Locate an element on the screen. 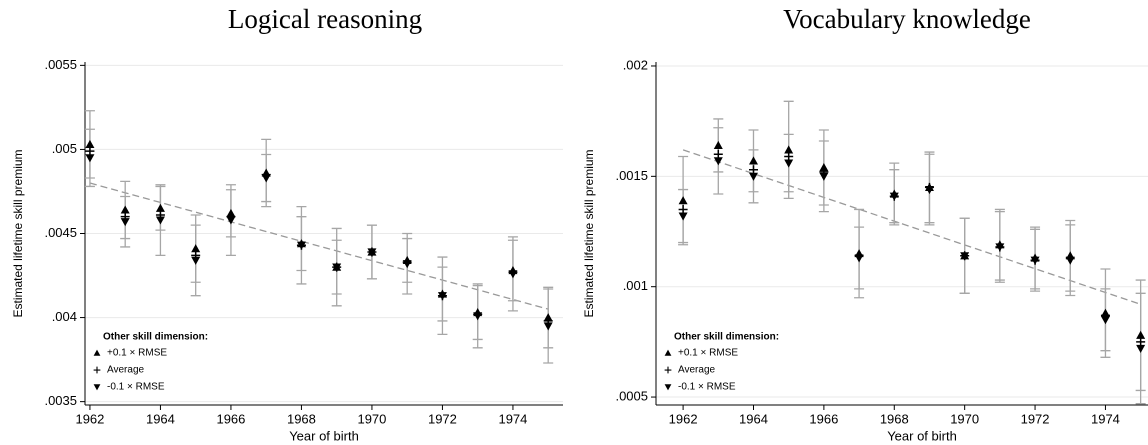  chart-title: Vocabulary knowledge is located at coordinates (907, 19).